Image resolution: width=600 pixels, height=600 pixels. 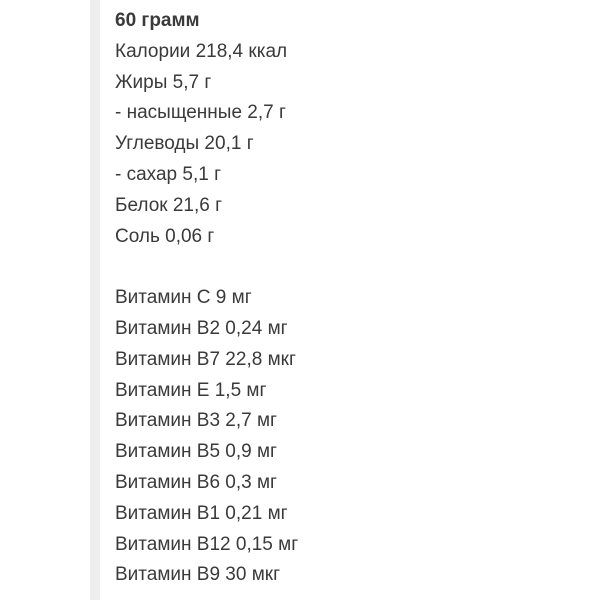 I want to click on vitamin-item: Витамин B6 0,3 мг, so click(x=196, y=482).